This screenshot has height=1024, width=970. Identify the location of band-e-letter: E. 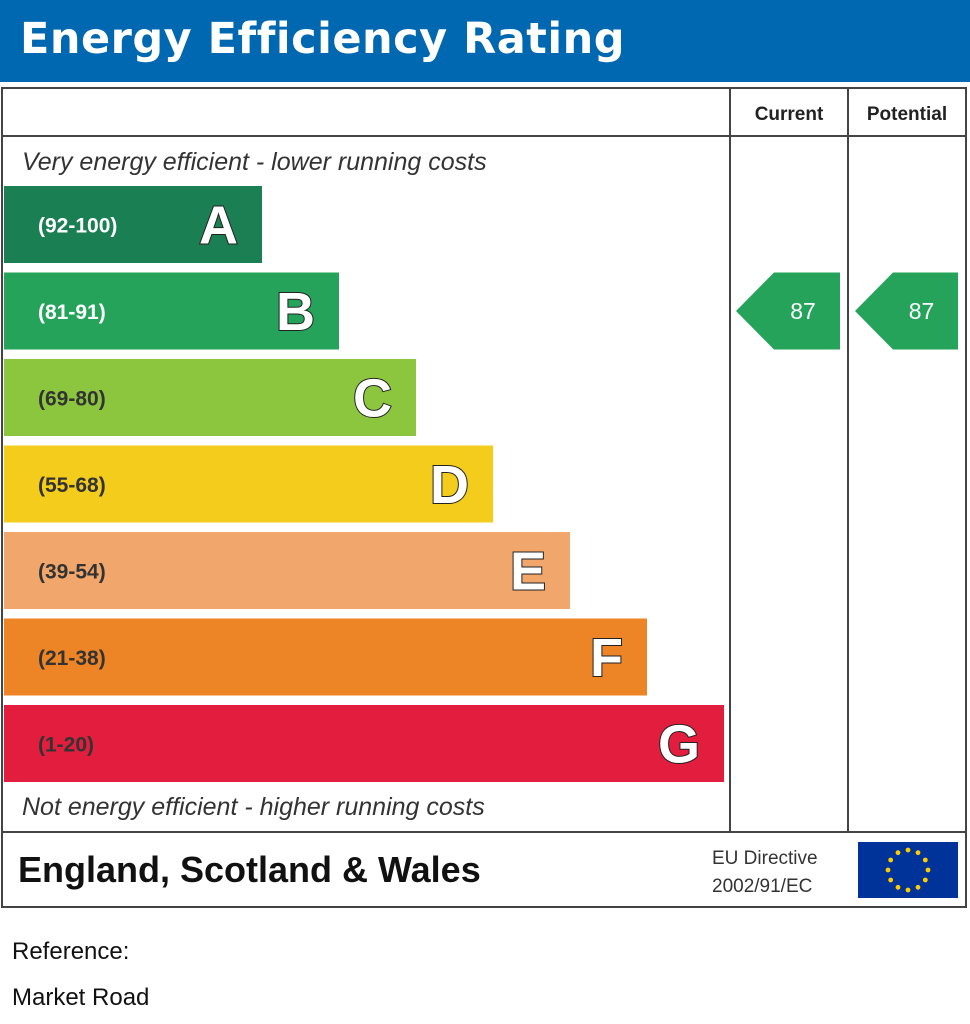
(528, 572).